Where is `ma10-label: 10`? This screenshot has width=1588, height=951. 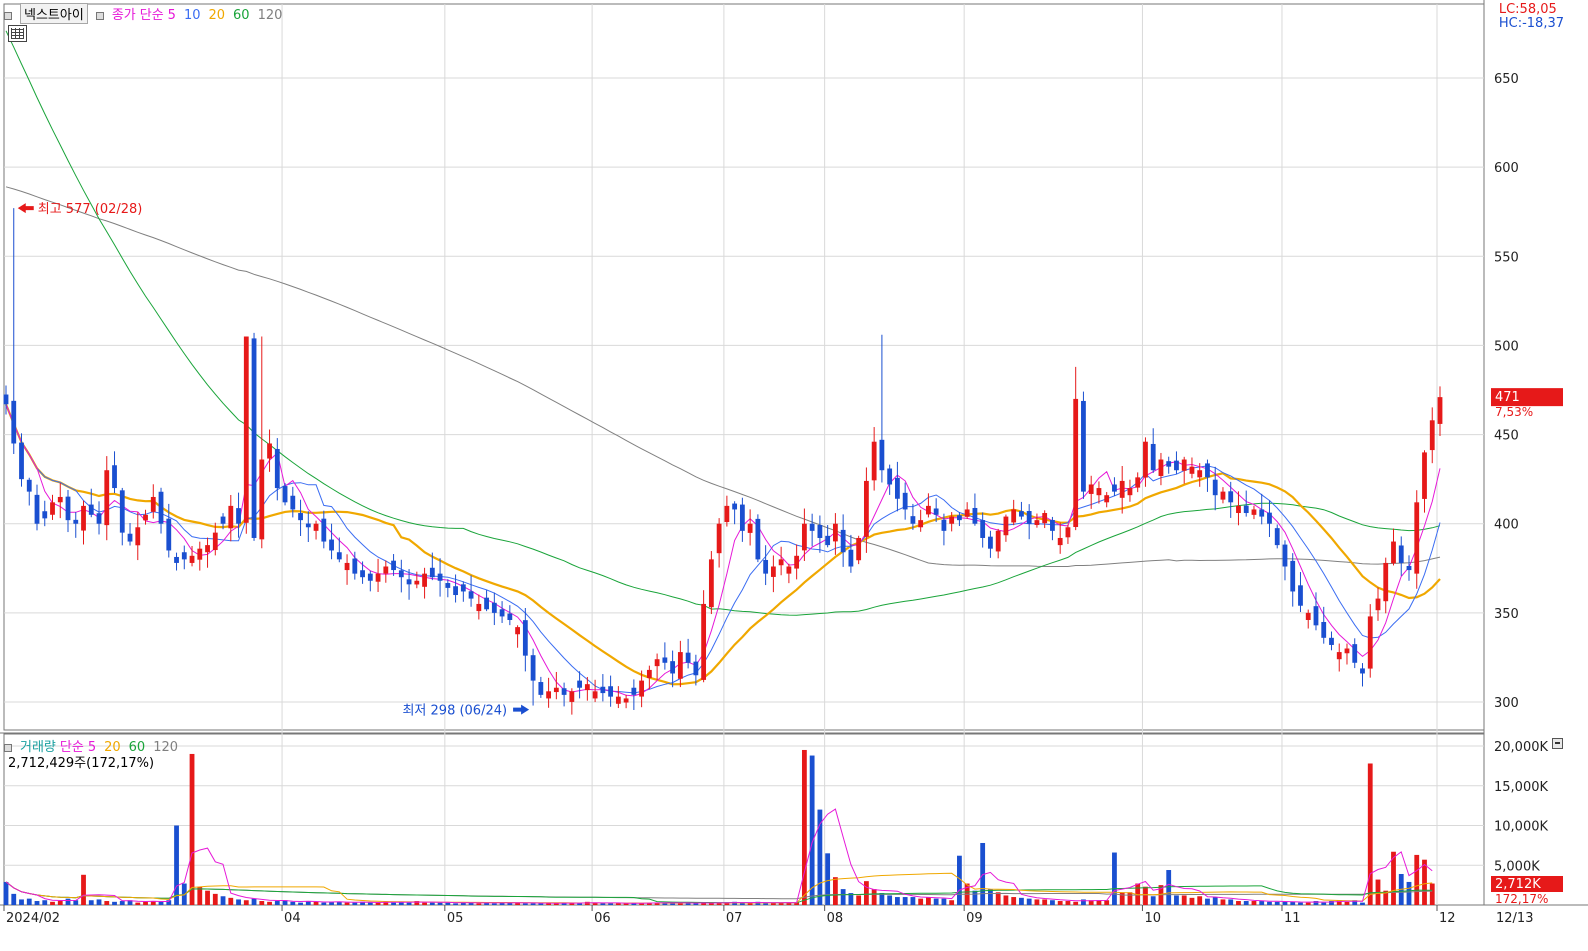 ma10-label: 10 is located at coordinates (192, 15).